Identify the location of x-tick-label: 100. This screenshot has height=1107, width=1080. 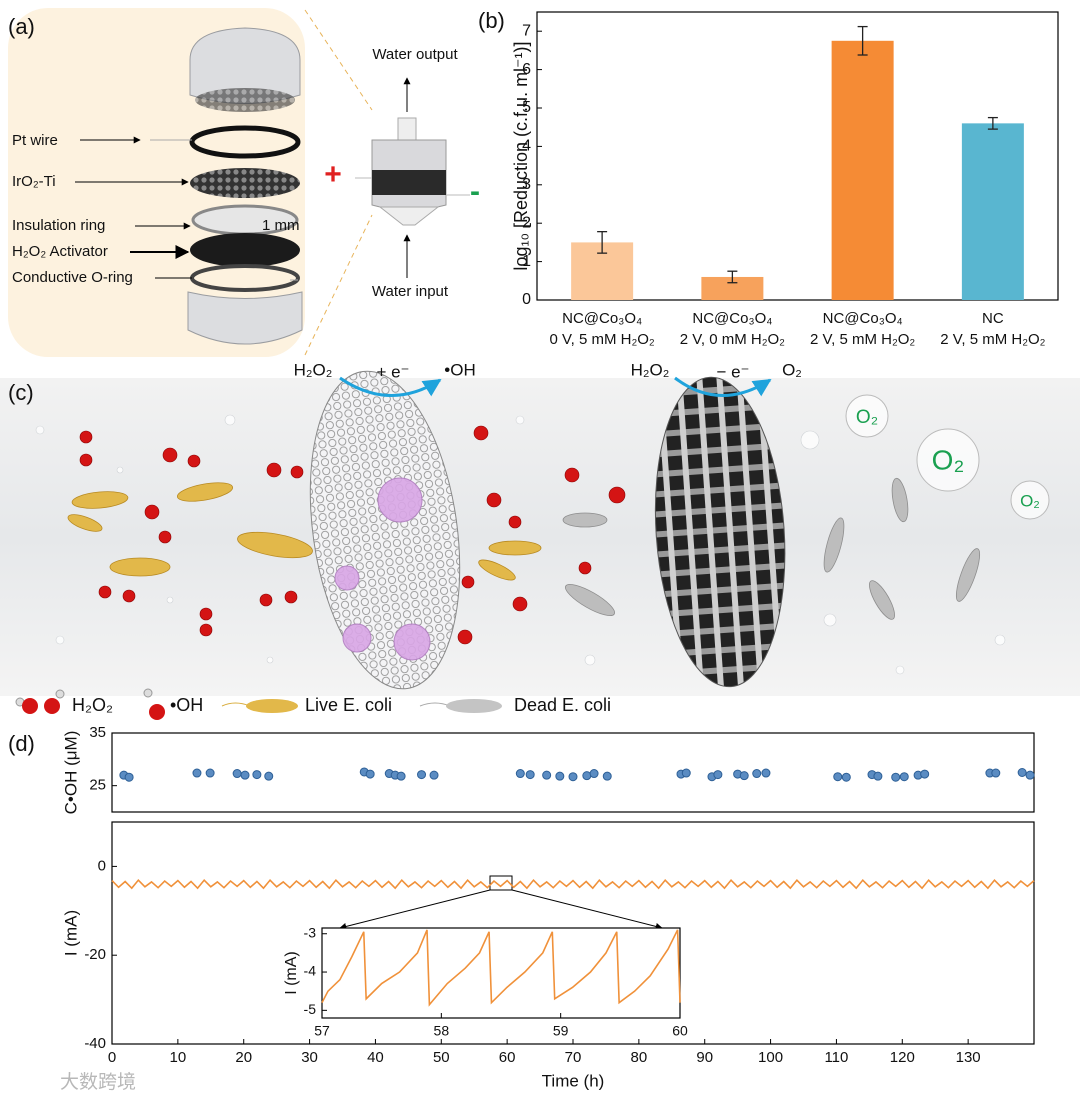
(770, 1057).